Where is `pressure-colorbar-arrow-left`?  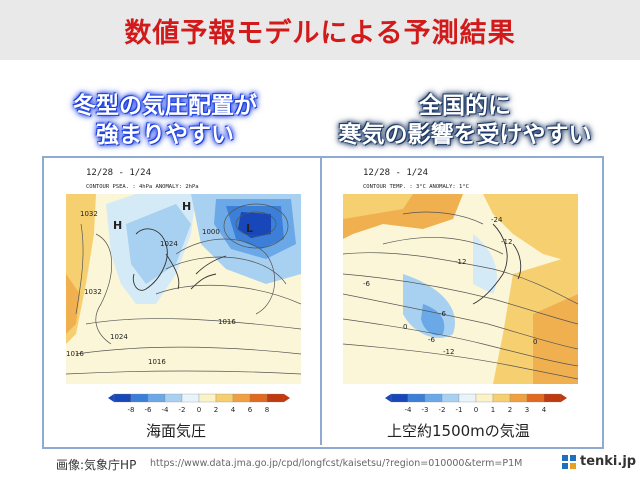 pressure-colorbar-arrow-left is located at coordinates (111, 398).